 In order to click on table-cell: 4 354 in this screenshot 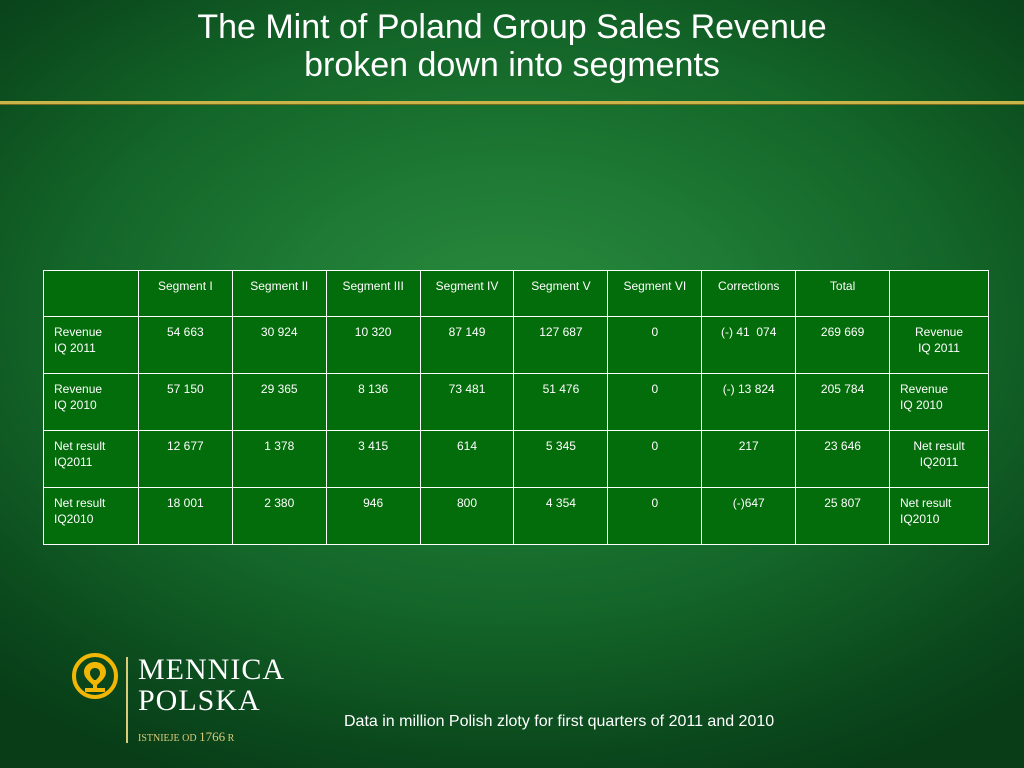, I will do `click(561, 516)`.